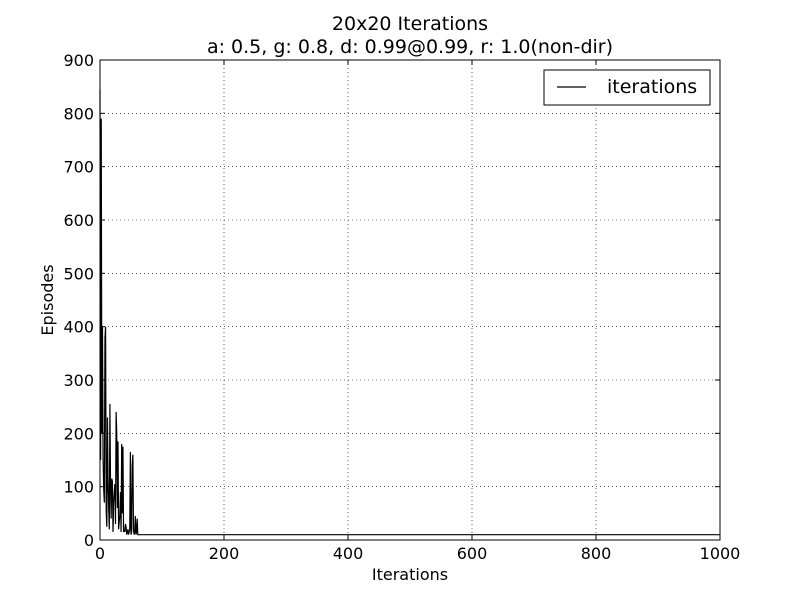 The image size is (800, 600). I want to click on legend: iterations, so click(627, 87).